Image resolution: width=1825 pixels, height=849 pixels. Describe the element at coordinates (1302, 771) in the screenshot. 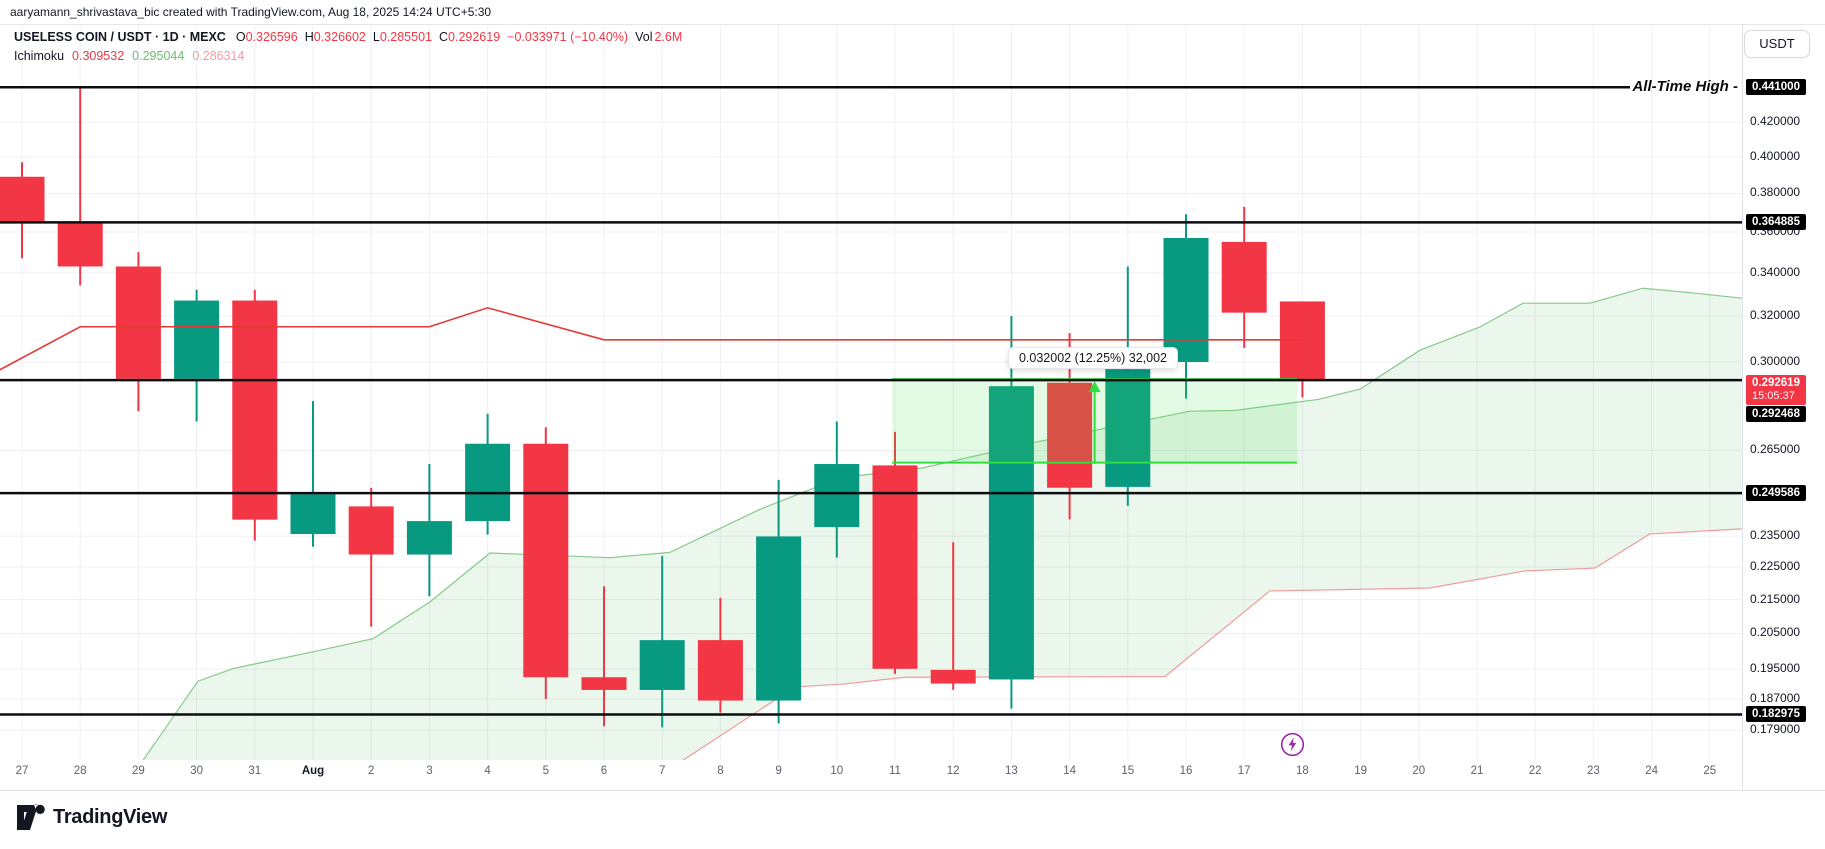

I see `date-label: 18` at that location.